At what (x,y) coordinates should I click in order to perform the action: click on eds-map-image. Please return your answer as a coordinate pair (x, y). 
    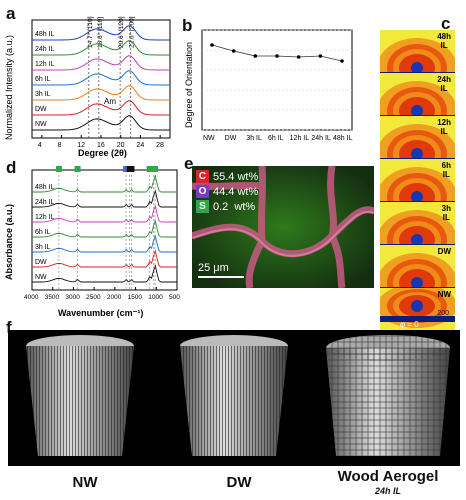
    Looking at the image, I should click on (283, 227).